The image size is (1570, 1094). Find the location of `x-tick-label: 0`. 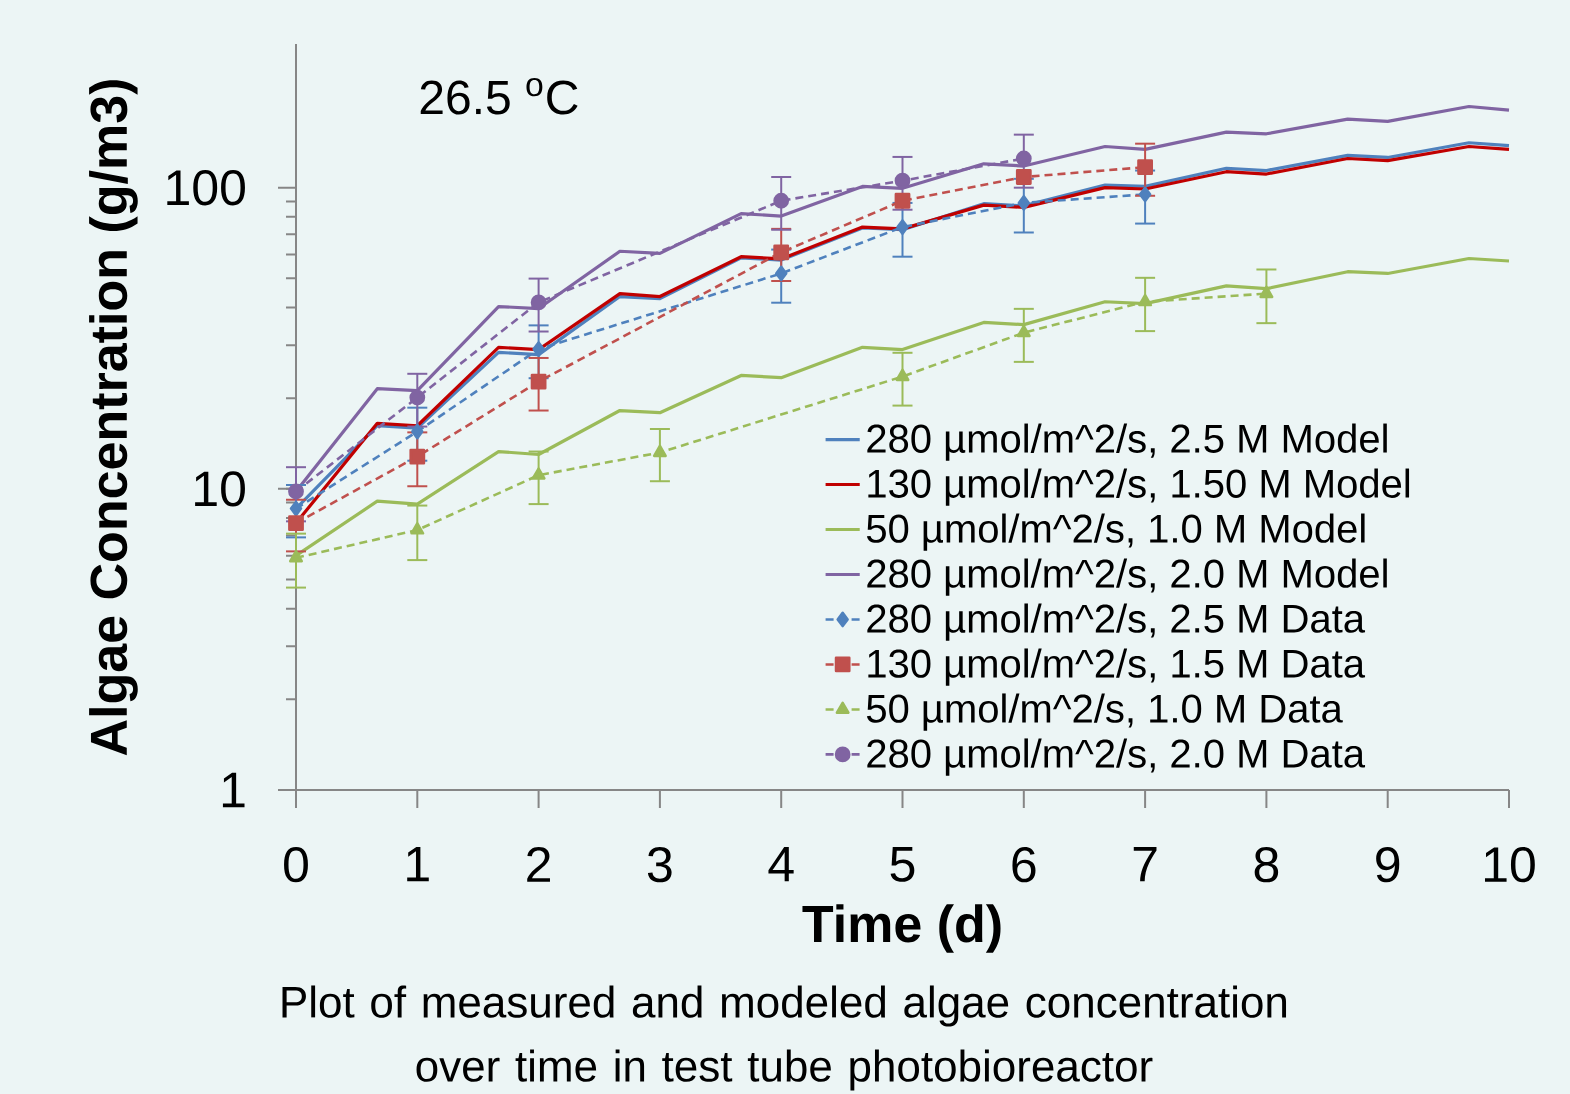

x-tick-label: 0 is located at coordinates (296, 864).